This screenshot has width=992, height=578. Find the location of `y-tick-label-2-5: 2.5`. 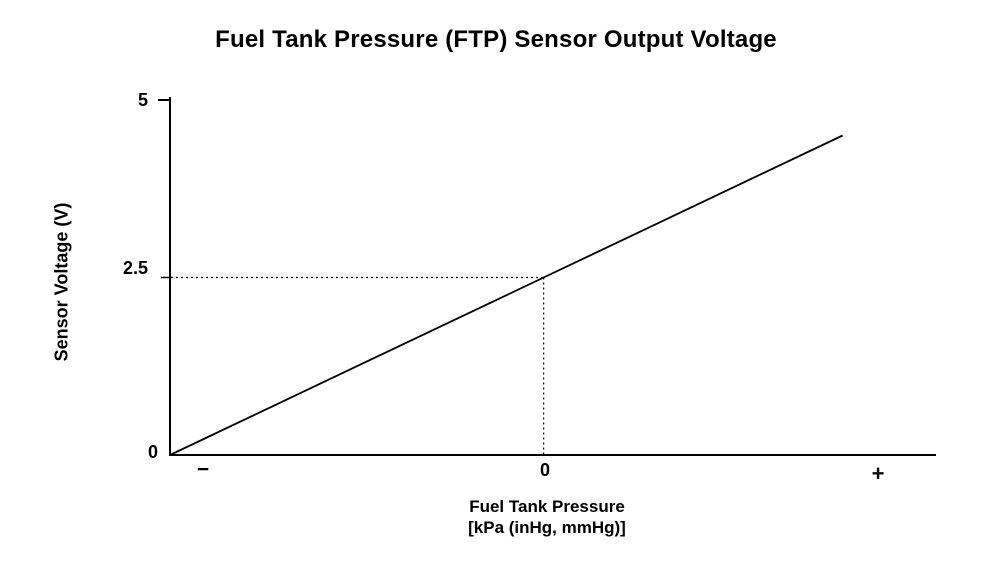

y-tick-label-2-5: 2.5 is located at coordinates (135, 268).